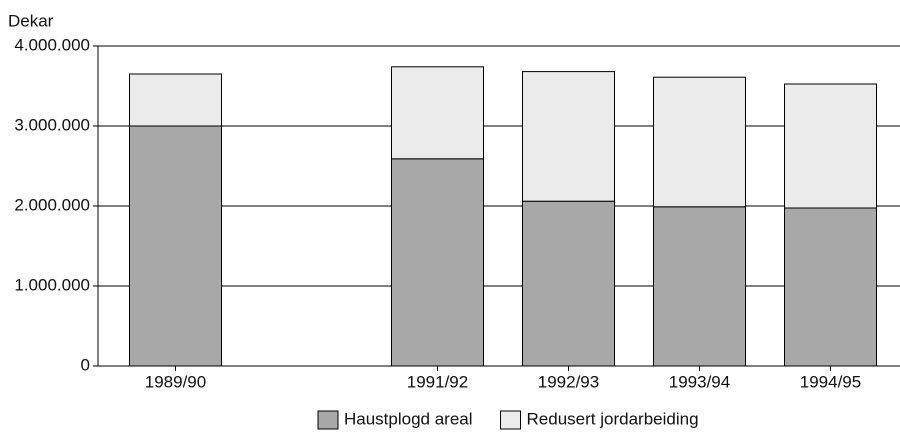 The height and width of the screenshot is (435, 900). Describe the element at coordinates (568, 381) in the screenshot. I see `x-tick-label: 1992/93` at that location.